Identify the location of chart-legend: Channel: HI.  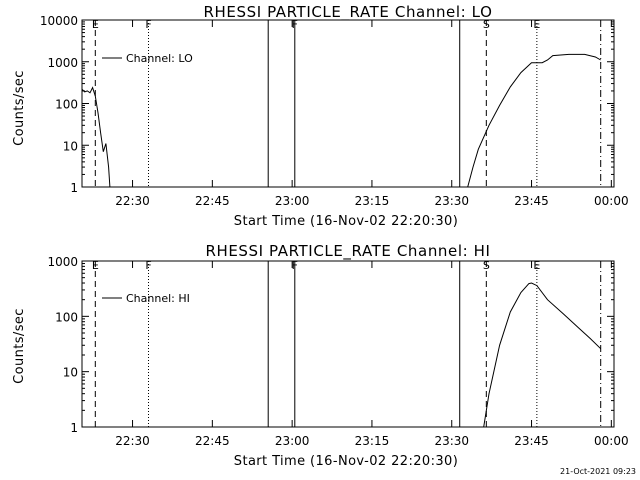
(146, 298).